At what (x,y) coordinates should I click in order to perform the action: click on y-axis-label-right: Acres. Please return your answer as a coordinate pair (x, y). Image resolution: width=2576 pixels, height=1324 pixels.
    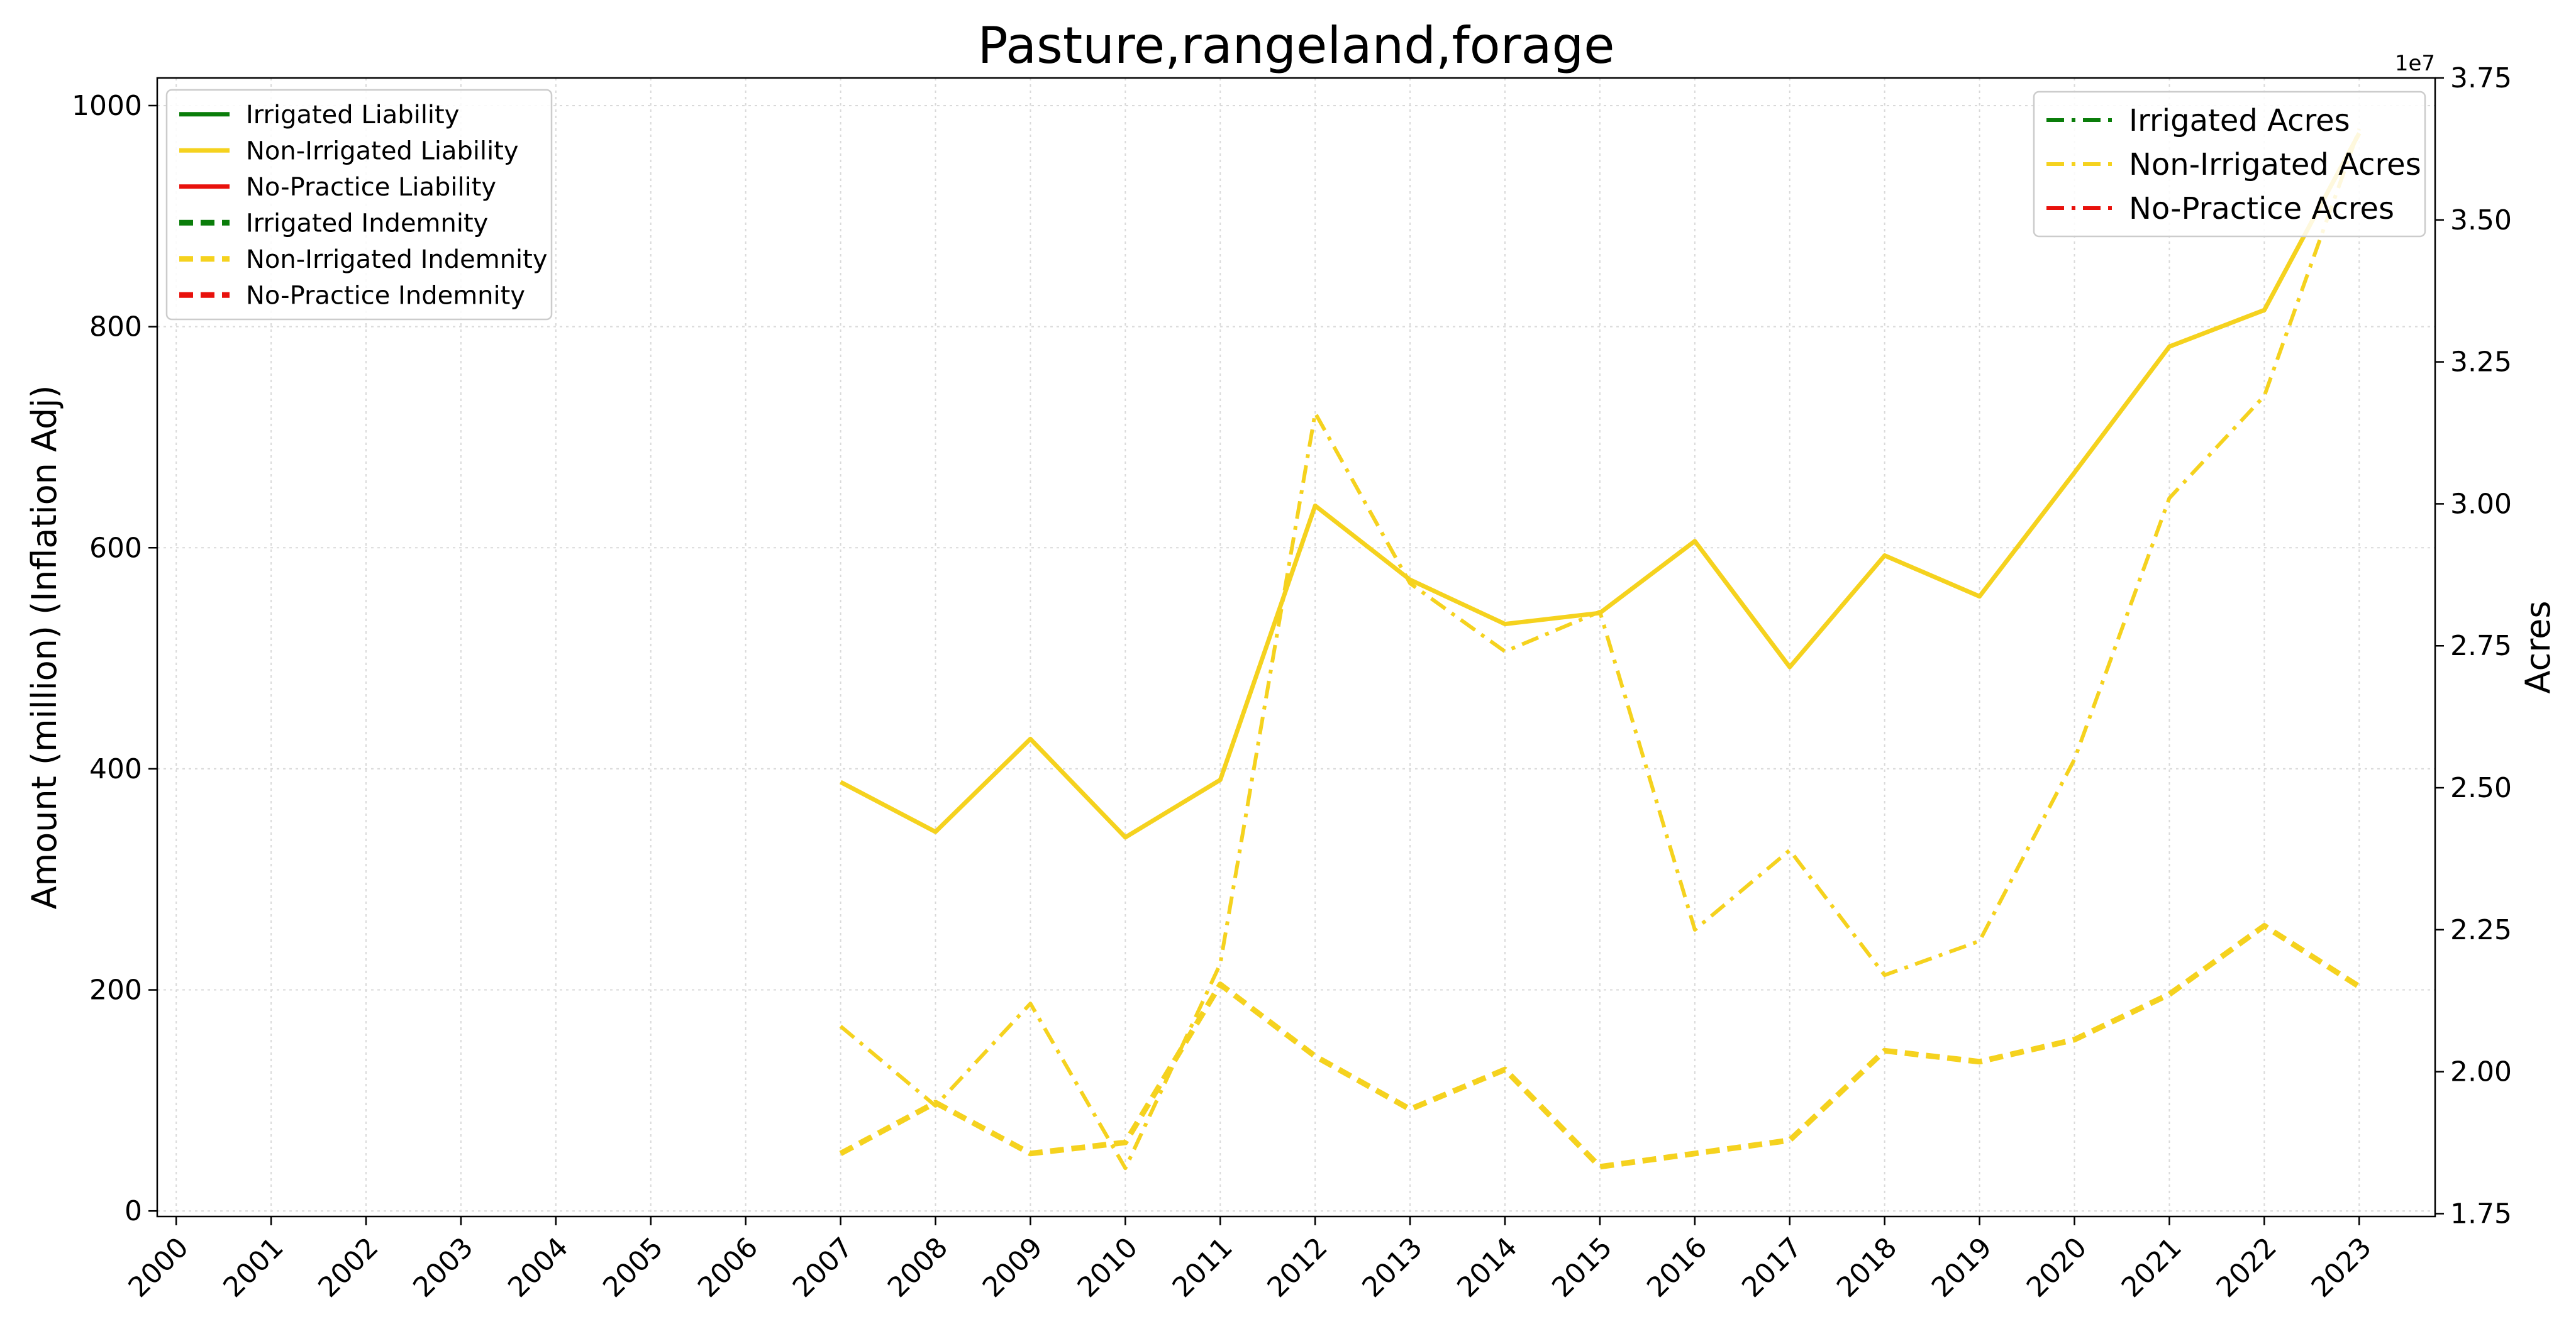
    Looking at the image, I should click on (2538, 646).